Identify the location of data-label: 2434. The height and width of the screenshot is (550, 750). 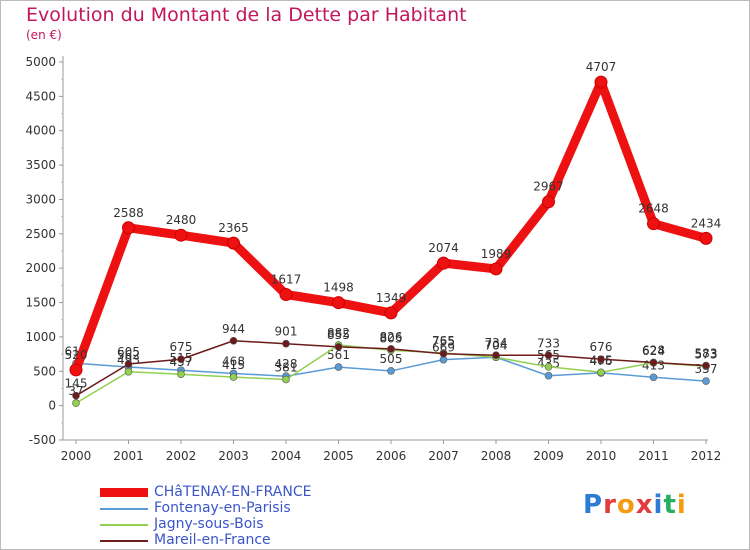
(706, 223).